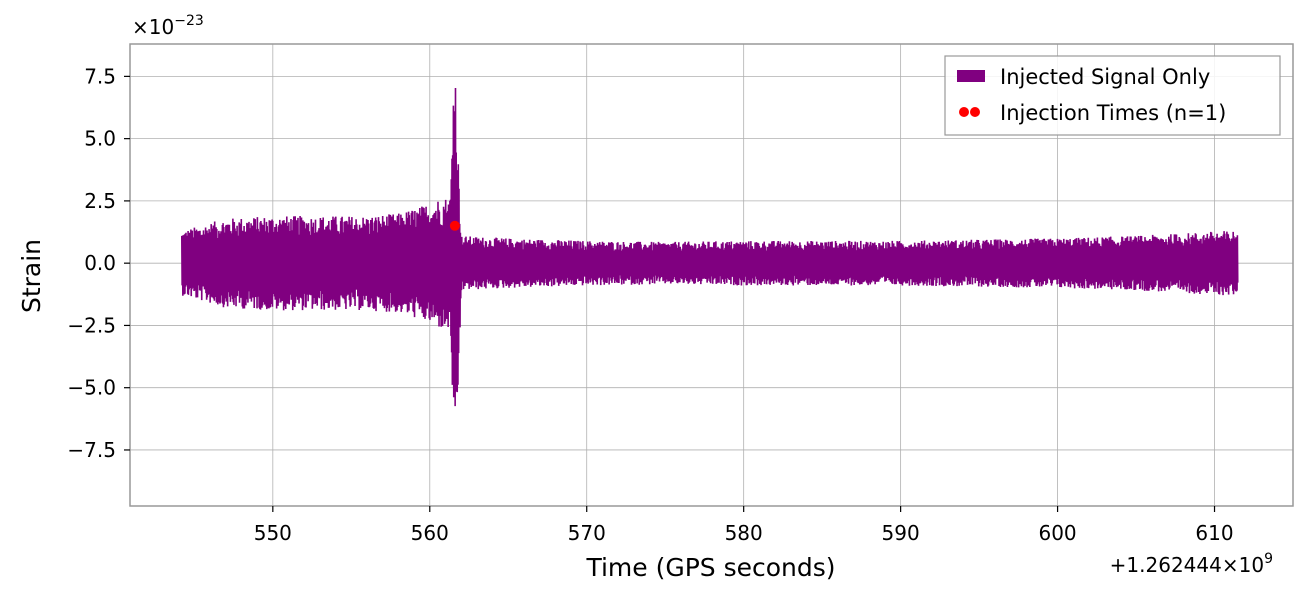 This screenshot has width=1307, height=598. What do you see at coordinates (710, 567) in the screenshot?
I see `x-axis-label: Time (GPS seconds)` at bounding box center [710, 567].